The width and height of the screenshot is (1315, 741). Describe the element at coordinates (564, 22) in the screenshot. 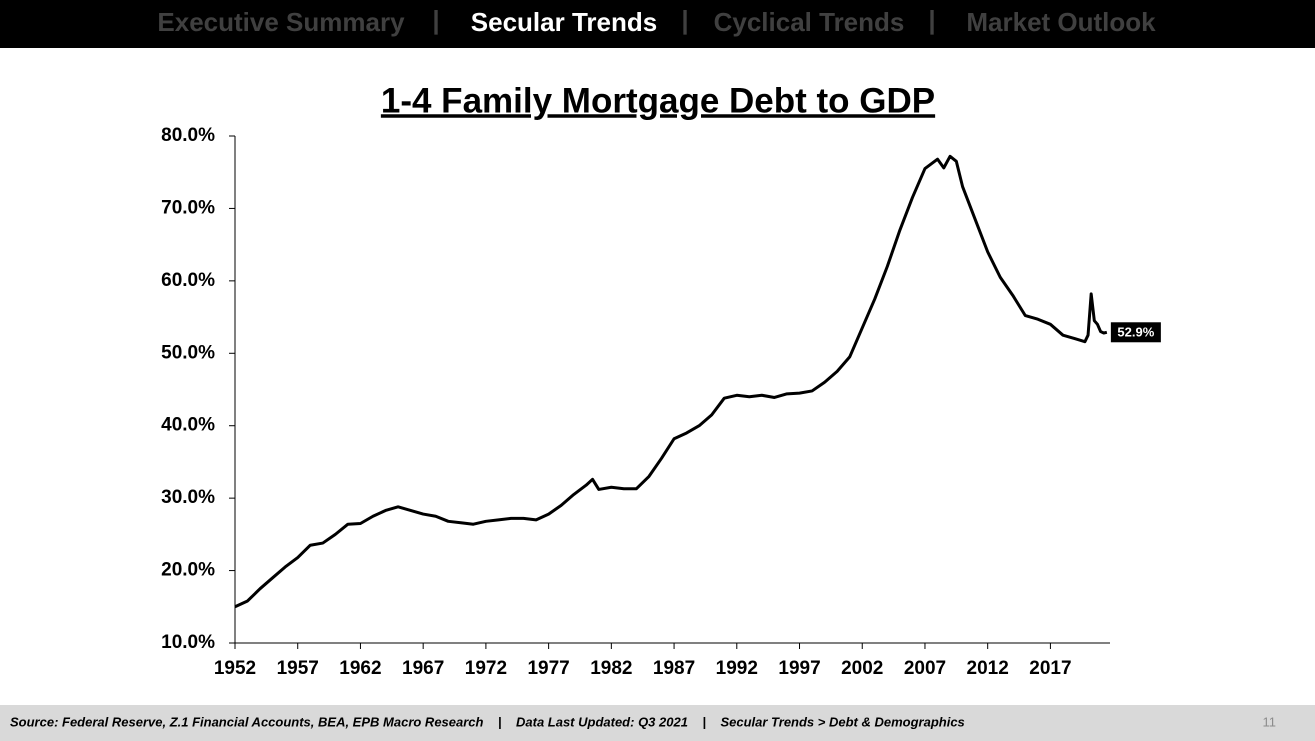

I see `nav-item: Secular Trends` at that location.